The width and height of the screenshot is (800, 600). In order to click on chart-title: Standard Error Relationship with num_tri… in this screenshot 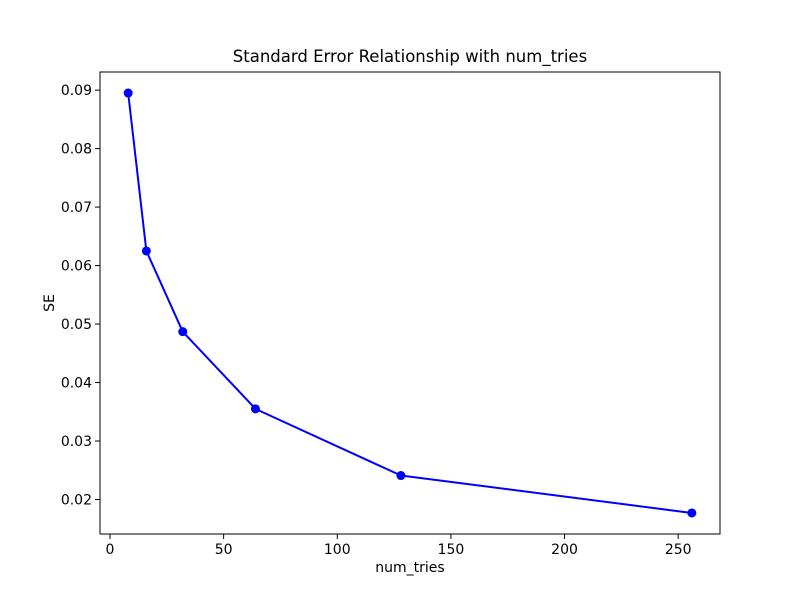, I will do `click(410, 57)`.